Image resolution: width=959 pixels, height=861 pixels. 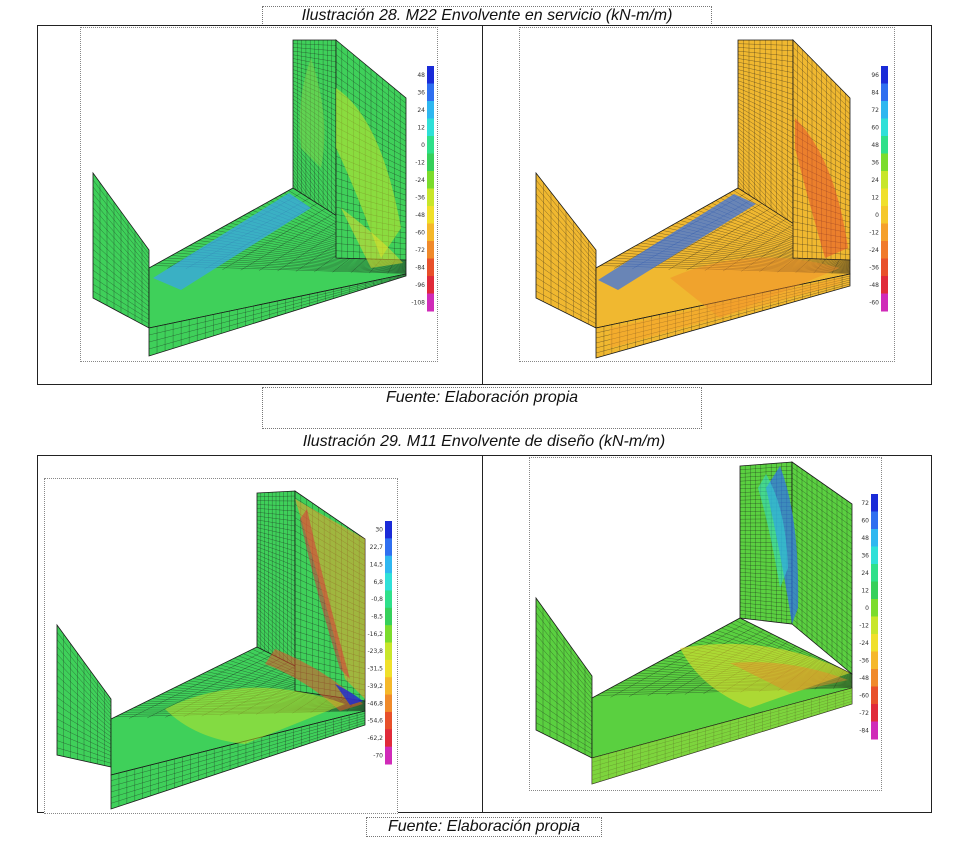 What do you see at coordinates (484, 827) in the screenshot?
I see `figure-29-source: Fuente: Elaboración propia` at bounding box center [484, 827].